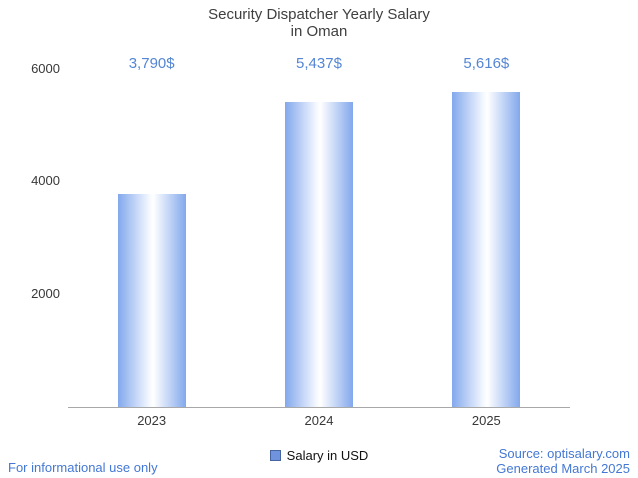 This screenshot has width=638, height=478. Describe the element at coordinates (486, 63) in the screenshot. I see `bar-value-label: 5,616$` at that location.